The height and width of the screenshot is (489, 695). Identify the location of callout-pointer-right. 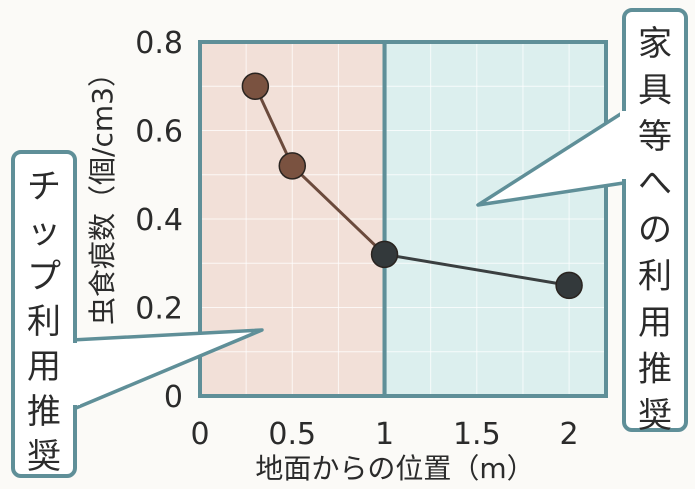
(553, 156).